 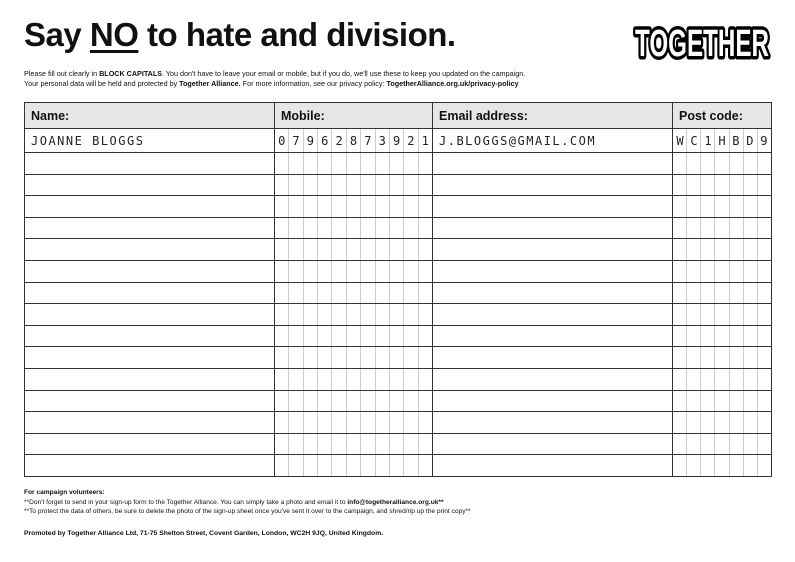 I want to click on mobile-digit-box: 9, so click(x=395, y=140).